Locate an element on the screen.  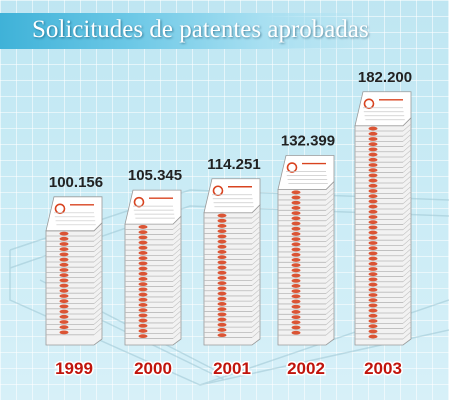
year-labels-layer: 1999 2000 2001 2002 2003 is located at coordinates (229, 369).